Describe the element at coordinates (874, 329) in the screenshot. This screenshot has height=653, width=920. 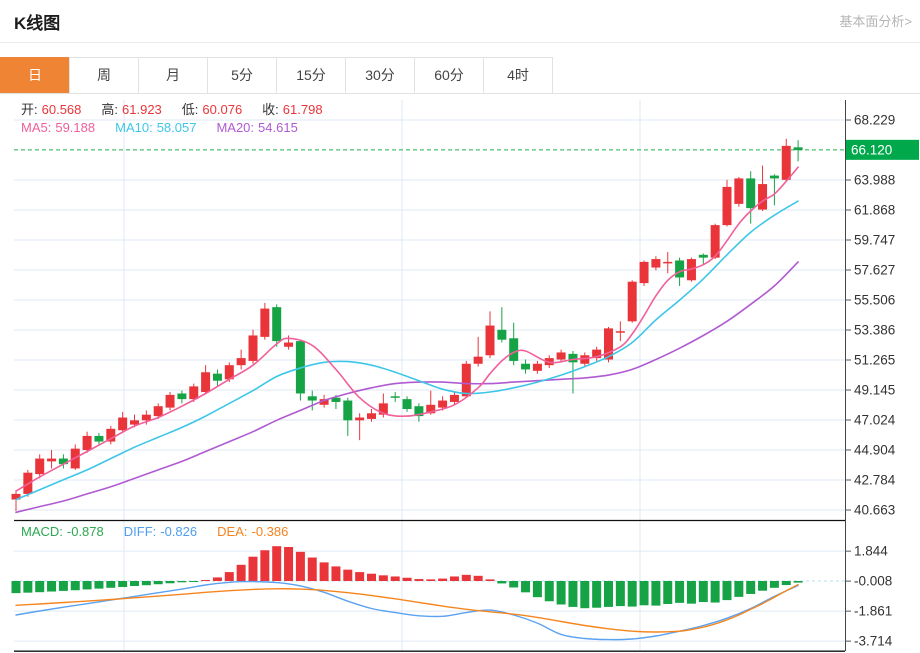
I see `axis-label: 53.386` at that location.